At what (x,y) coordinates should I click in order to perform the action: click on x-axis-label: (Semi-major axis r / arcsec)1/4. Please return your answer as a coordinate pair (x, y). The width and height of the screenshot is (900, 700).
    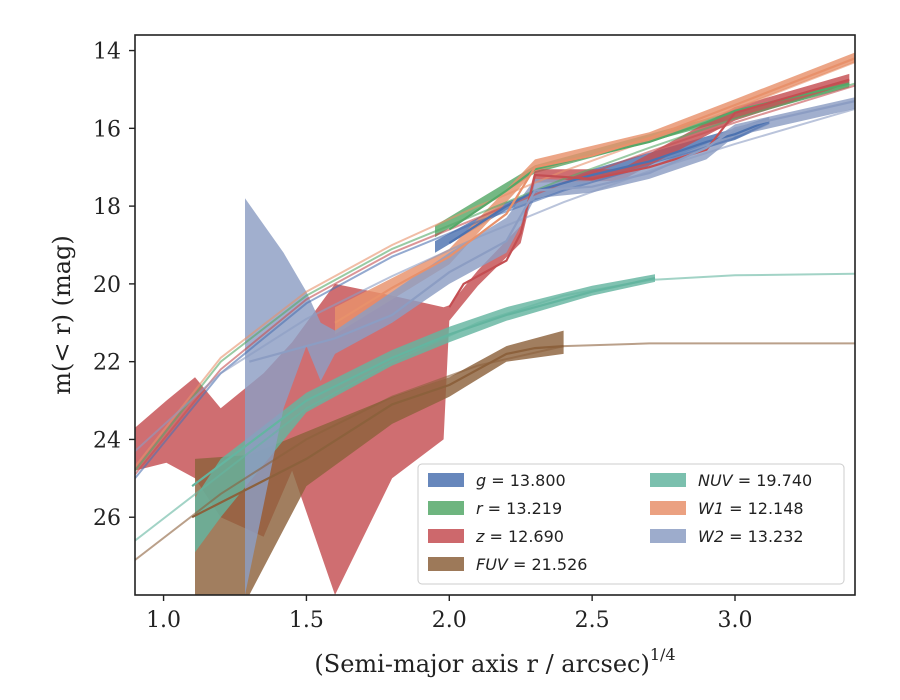
    Looking at the image, I should click on (494, 661).